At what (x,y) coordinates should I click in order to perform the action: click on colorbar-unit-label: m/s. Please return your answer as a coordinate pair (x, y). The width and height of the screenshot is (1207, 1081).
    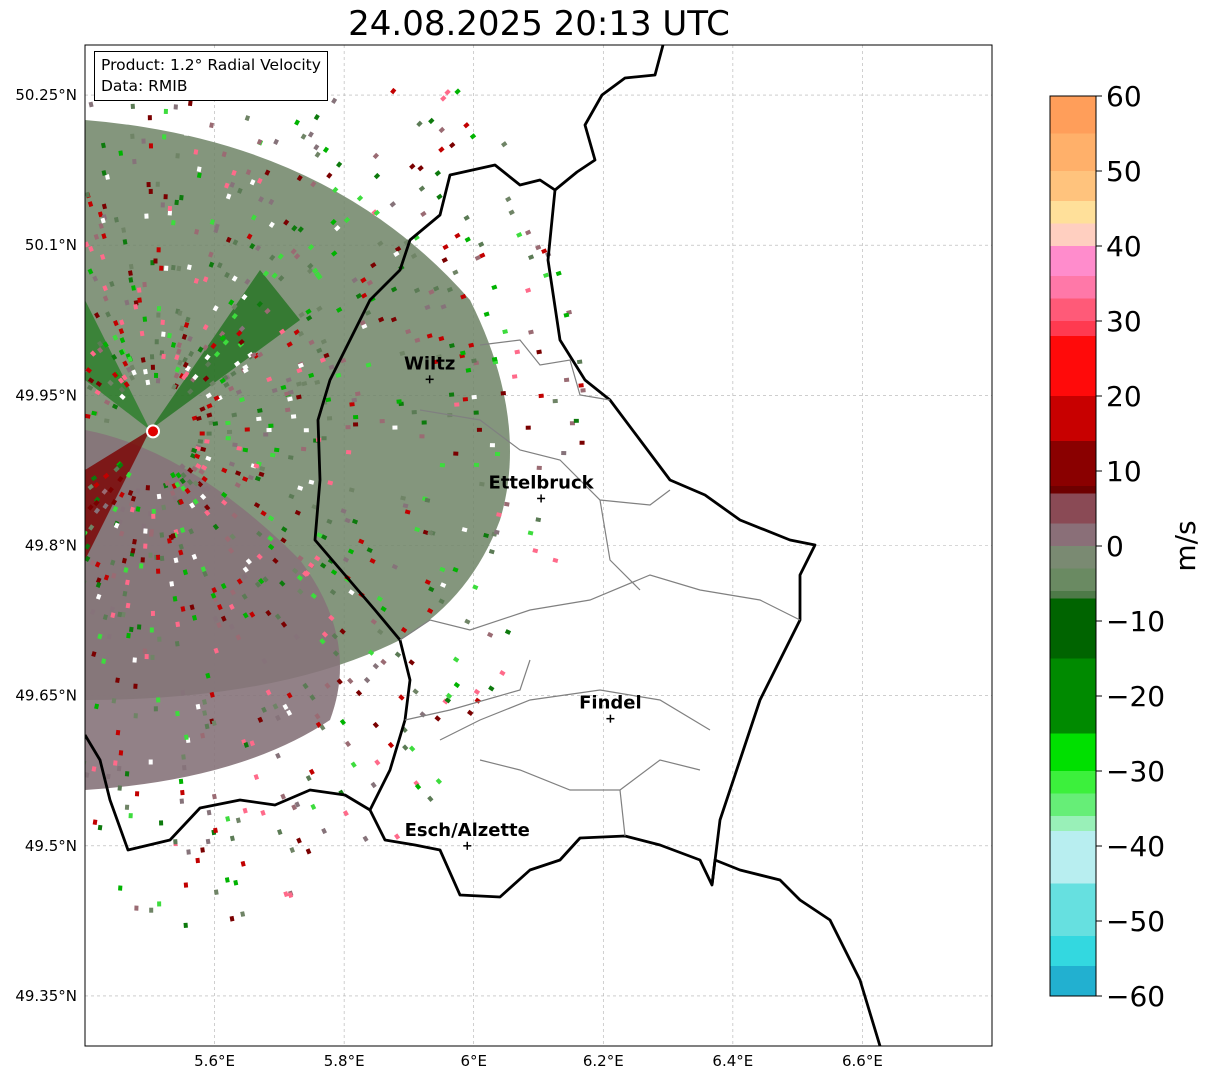
    Looking at the image, I should click on (1185, 545).